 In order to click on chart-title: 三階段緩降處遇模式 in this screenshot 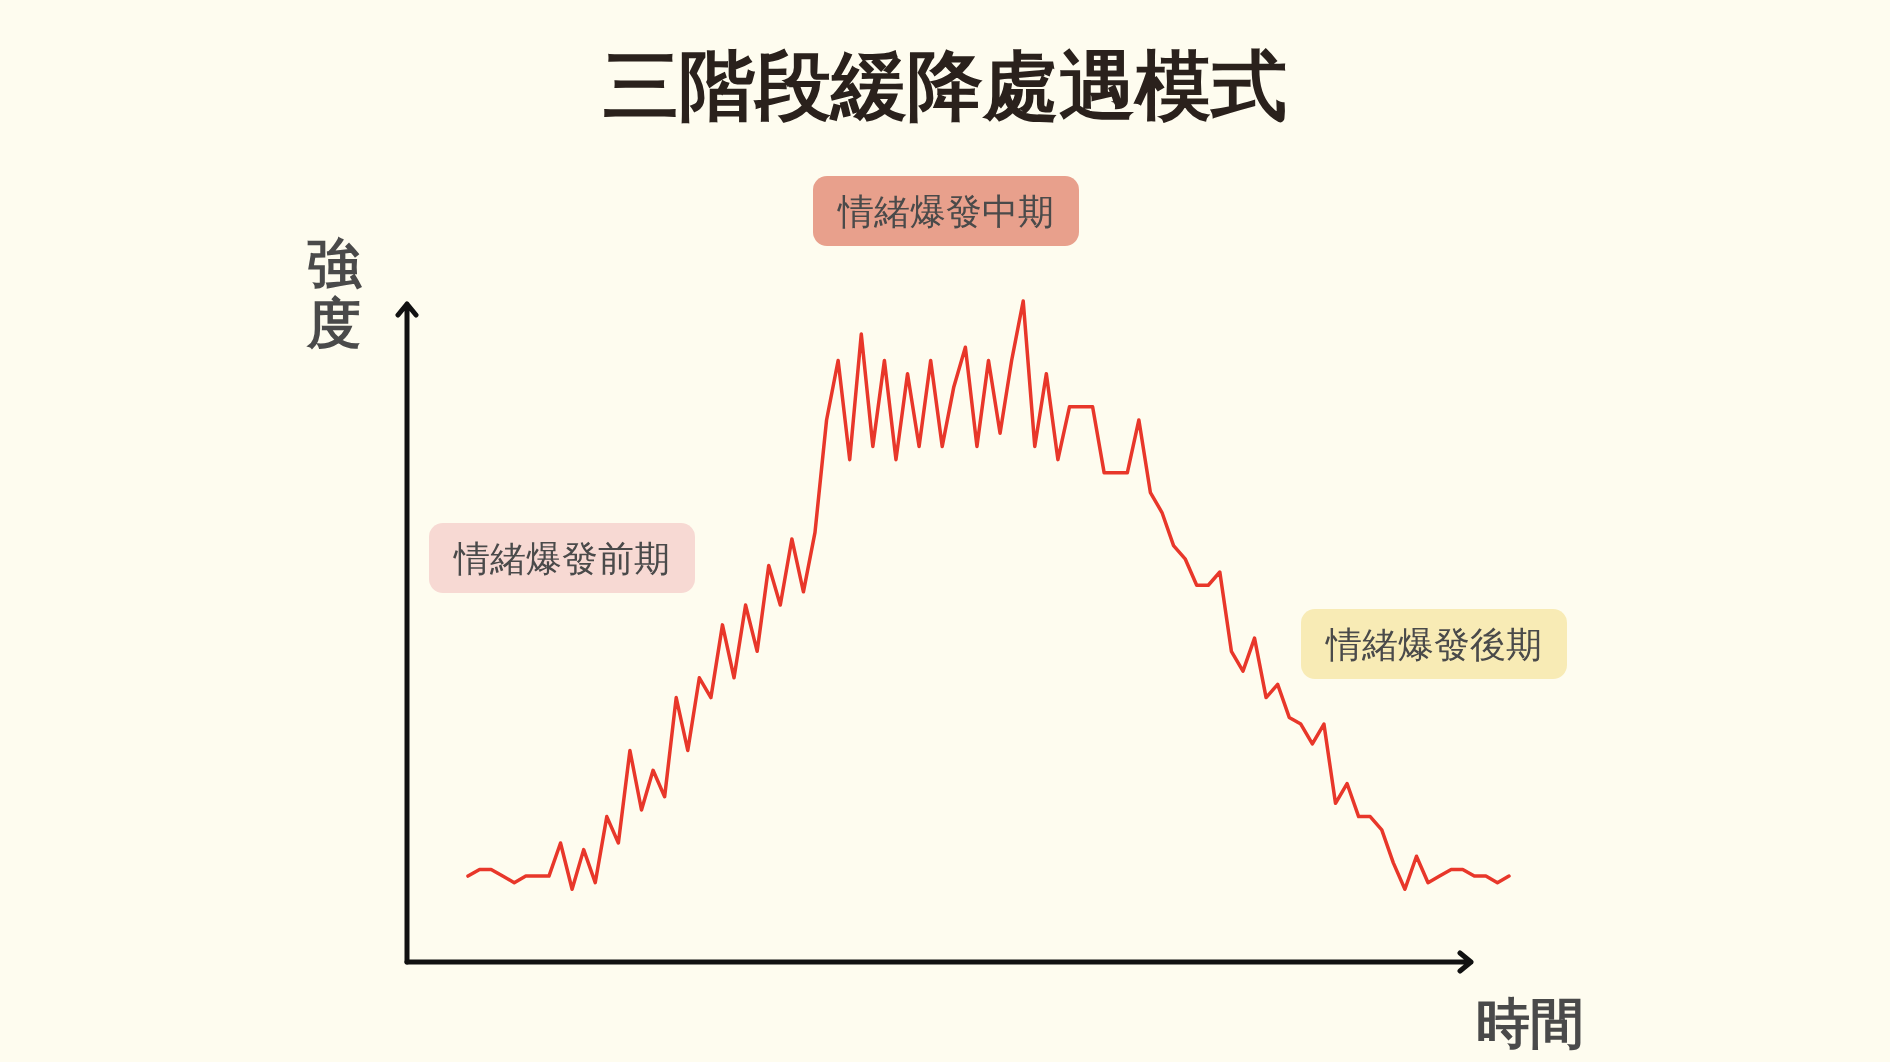, I will do `click(945, 85)`.